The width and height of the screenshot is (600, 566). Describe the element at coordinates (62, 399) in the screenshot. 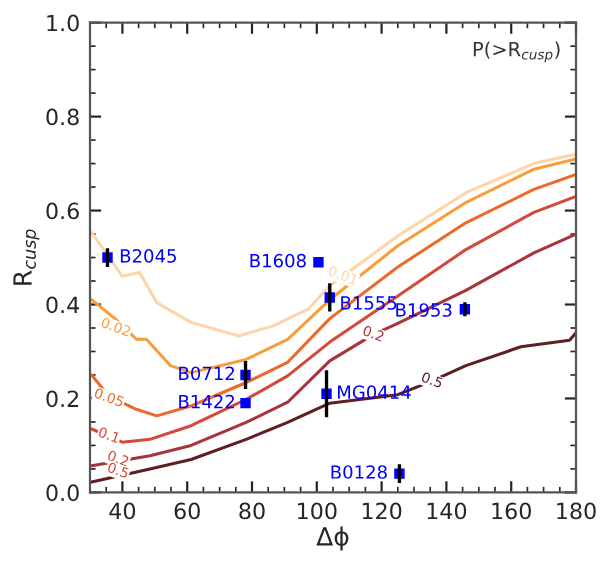

I see `y-tick-label: 0.2` at that location.